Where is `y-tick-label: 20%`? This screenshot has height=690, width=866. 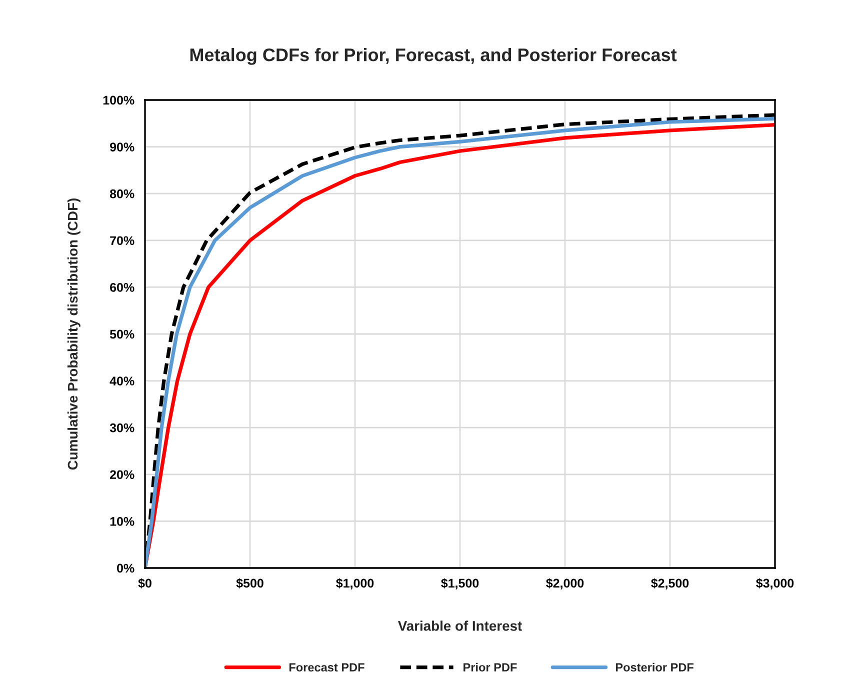 y-tick-label: 20% is located at coordinates (122, 475).